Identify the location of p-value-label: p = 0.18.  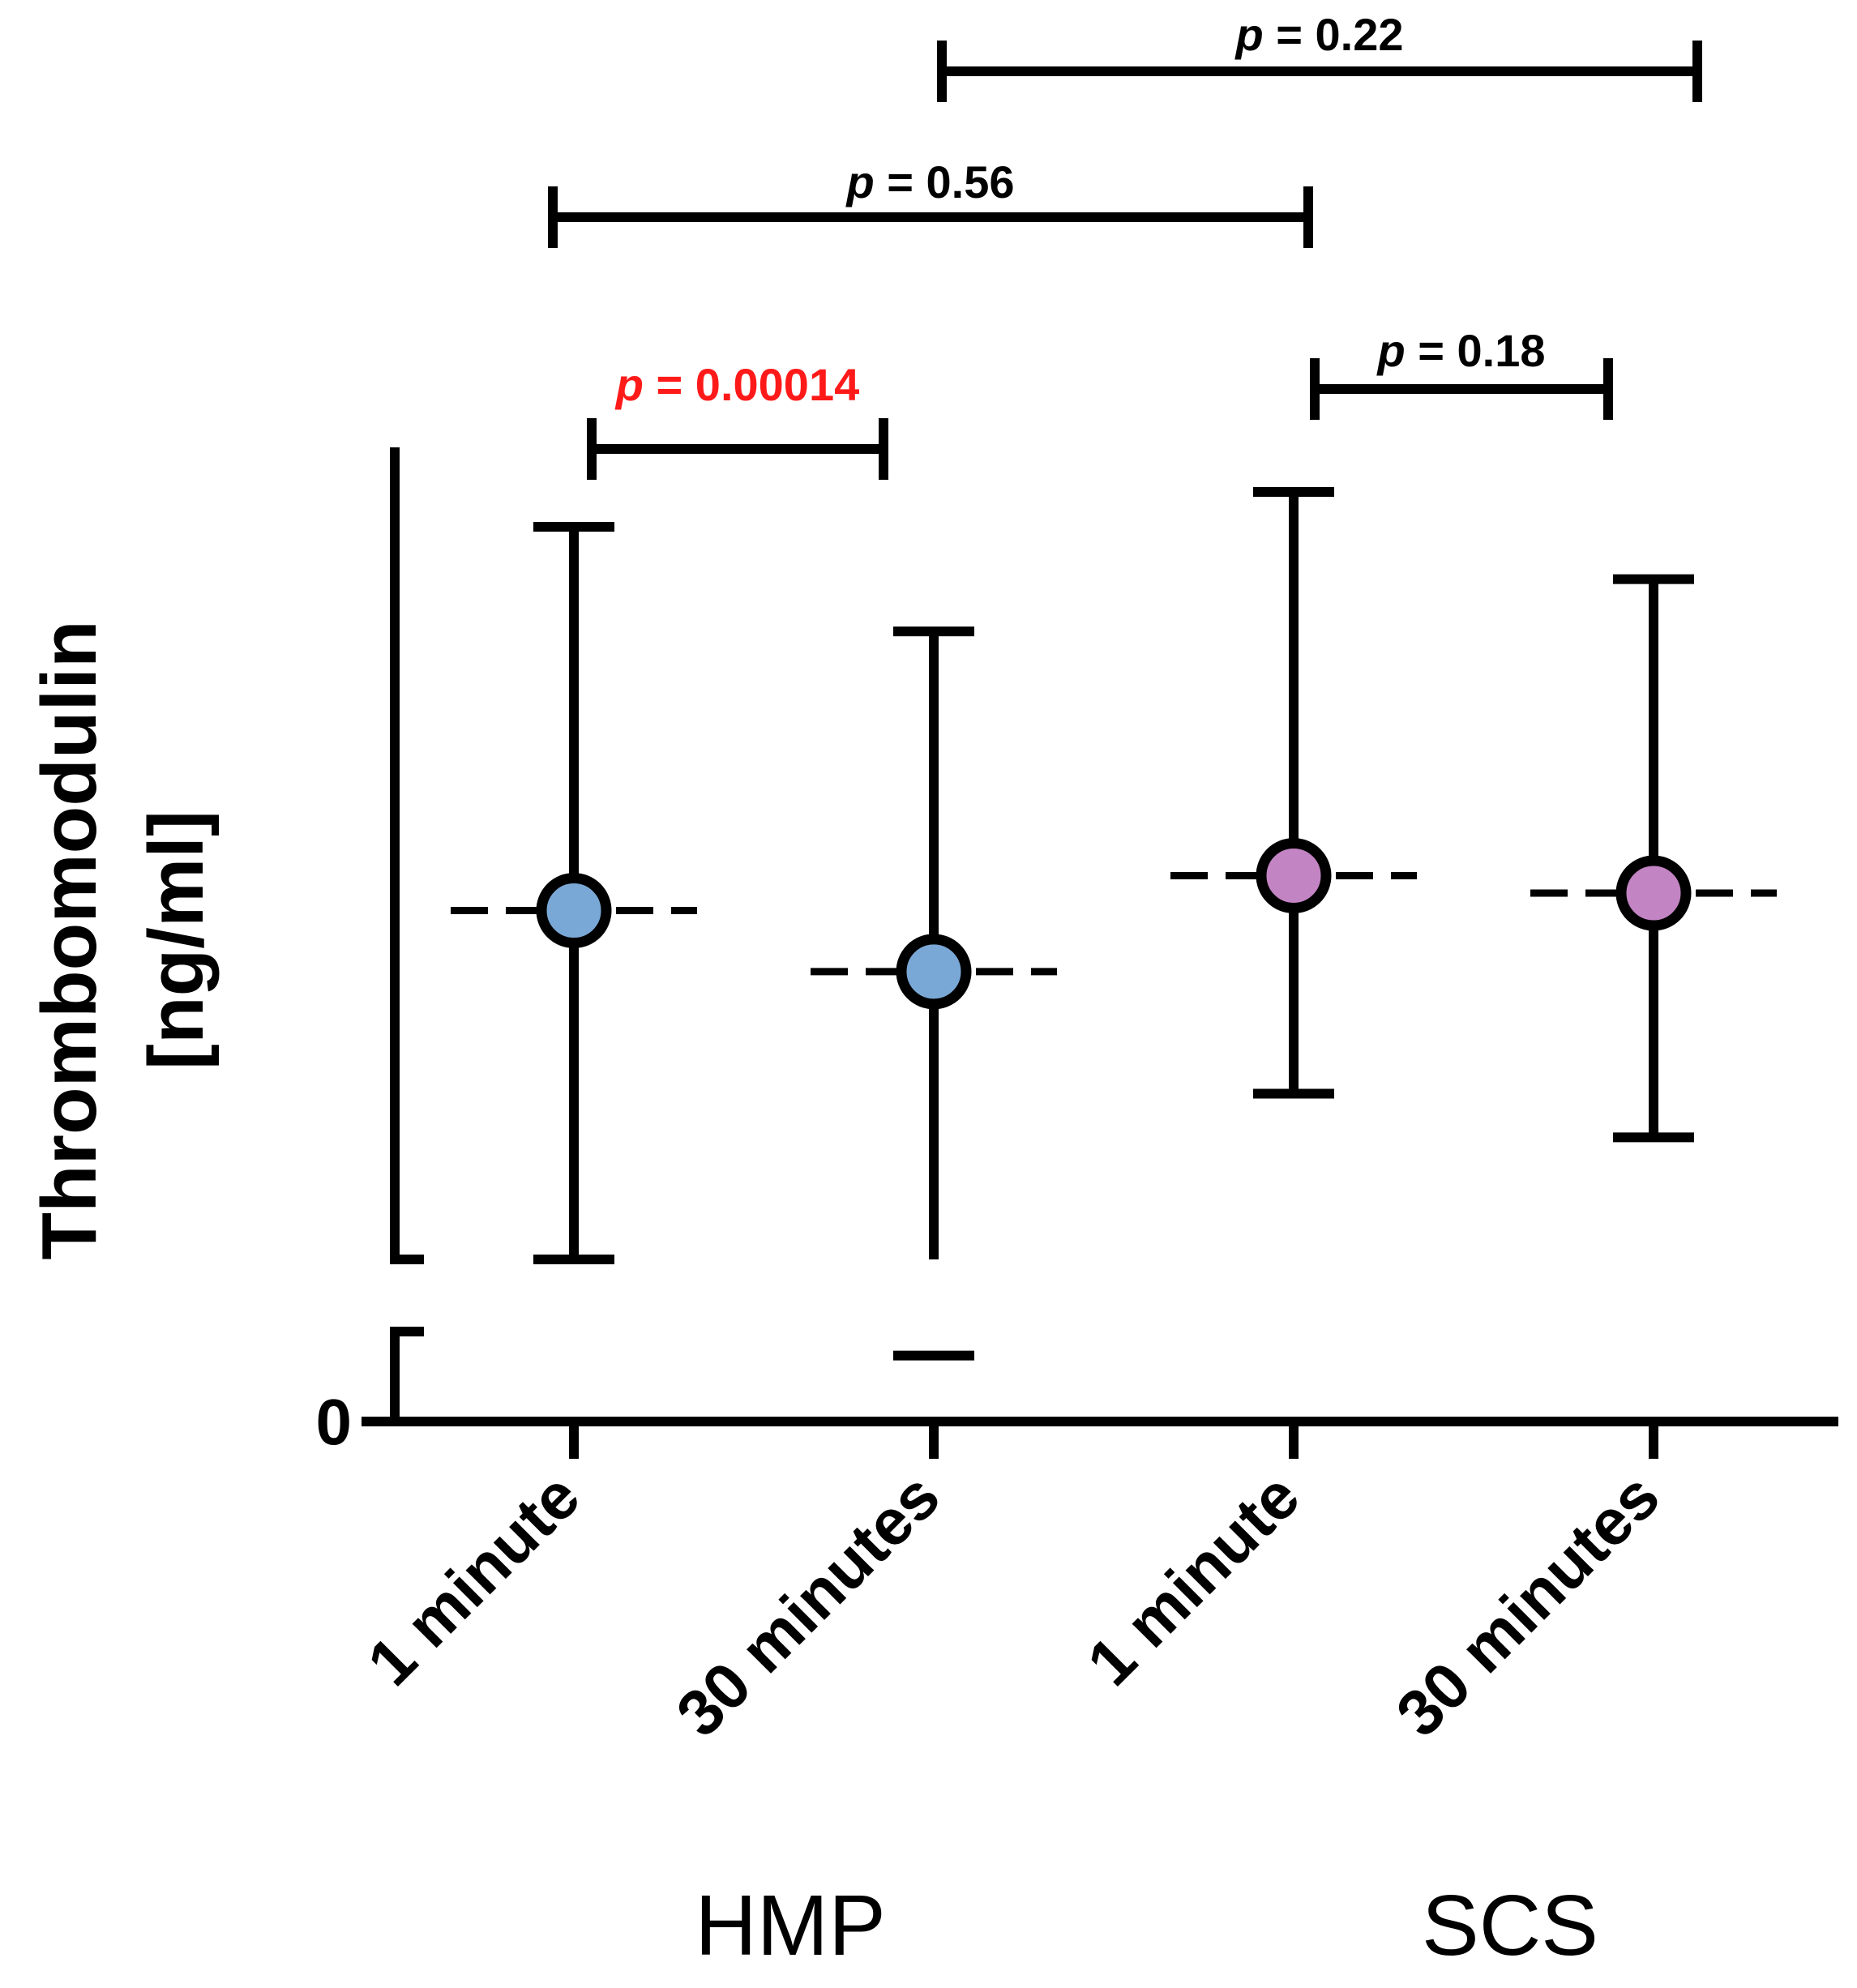
(1461, 350).